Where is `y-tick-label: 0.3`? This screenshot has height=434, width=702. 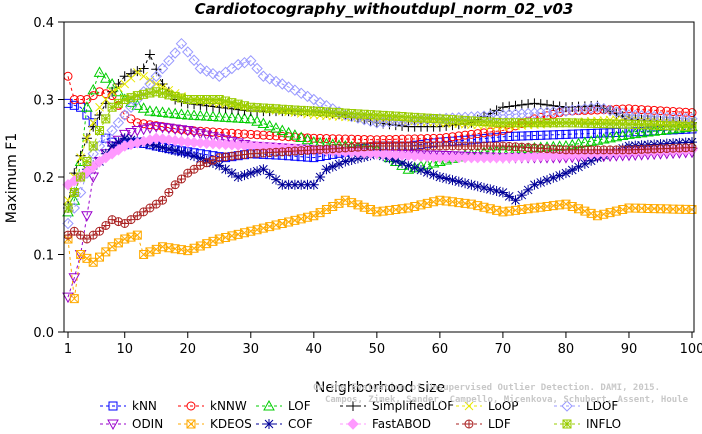
y-tick-label: 0.3 is located at coordinates (43, 101).